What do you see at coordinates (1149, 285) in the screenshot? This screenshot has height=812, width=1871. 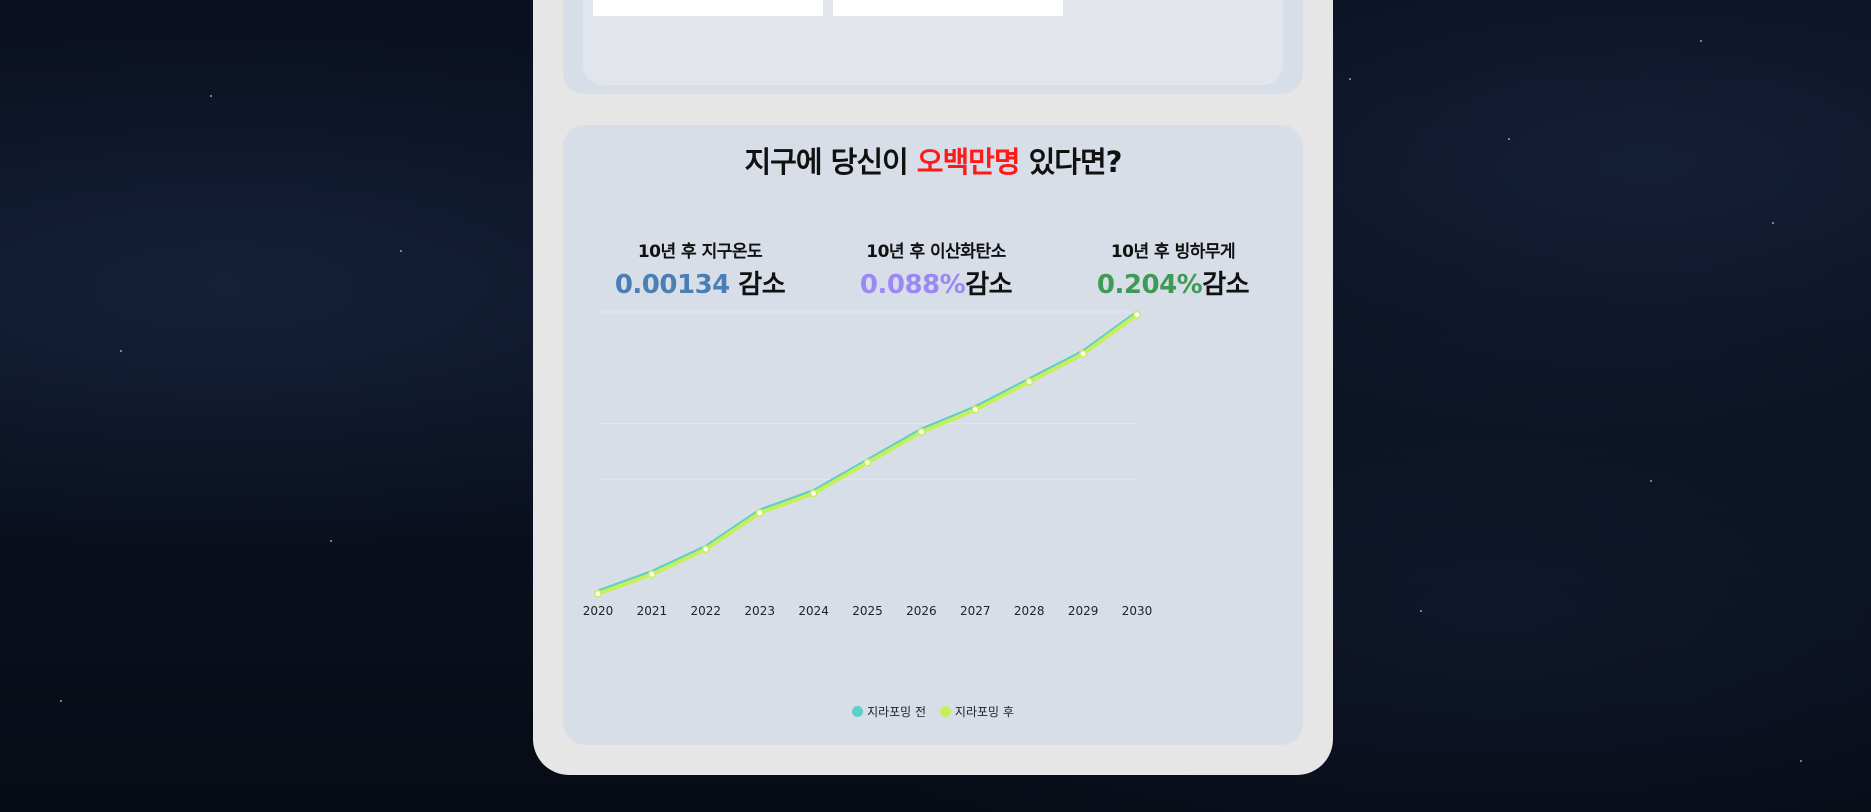 I see `stat-value: 0.204%` at bounding box center [1149, 285].